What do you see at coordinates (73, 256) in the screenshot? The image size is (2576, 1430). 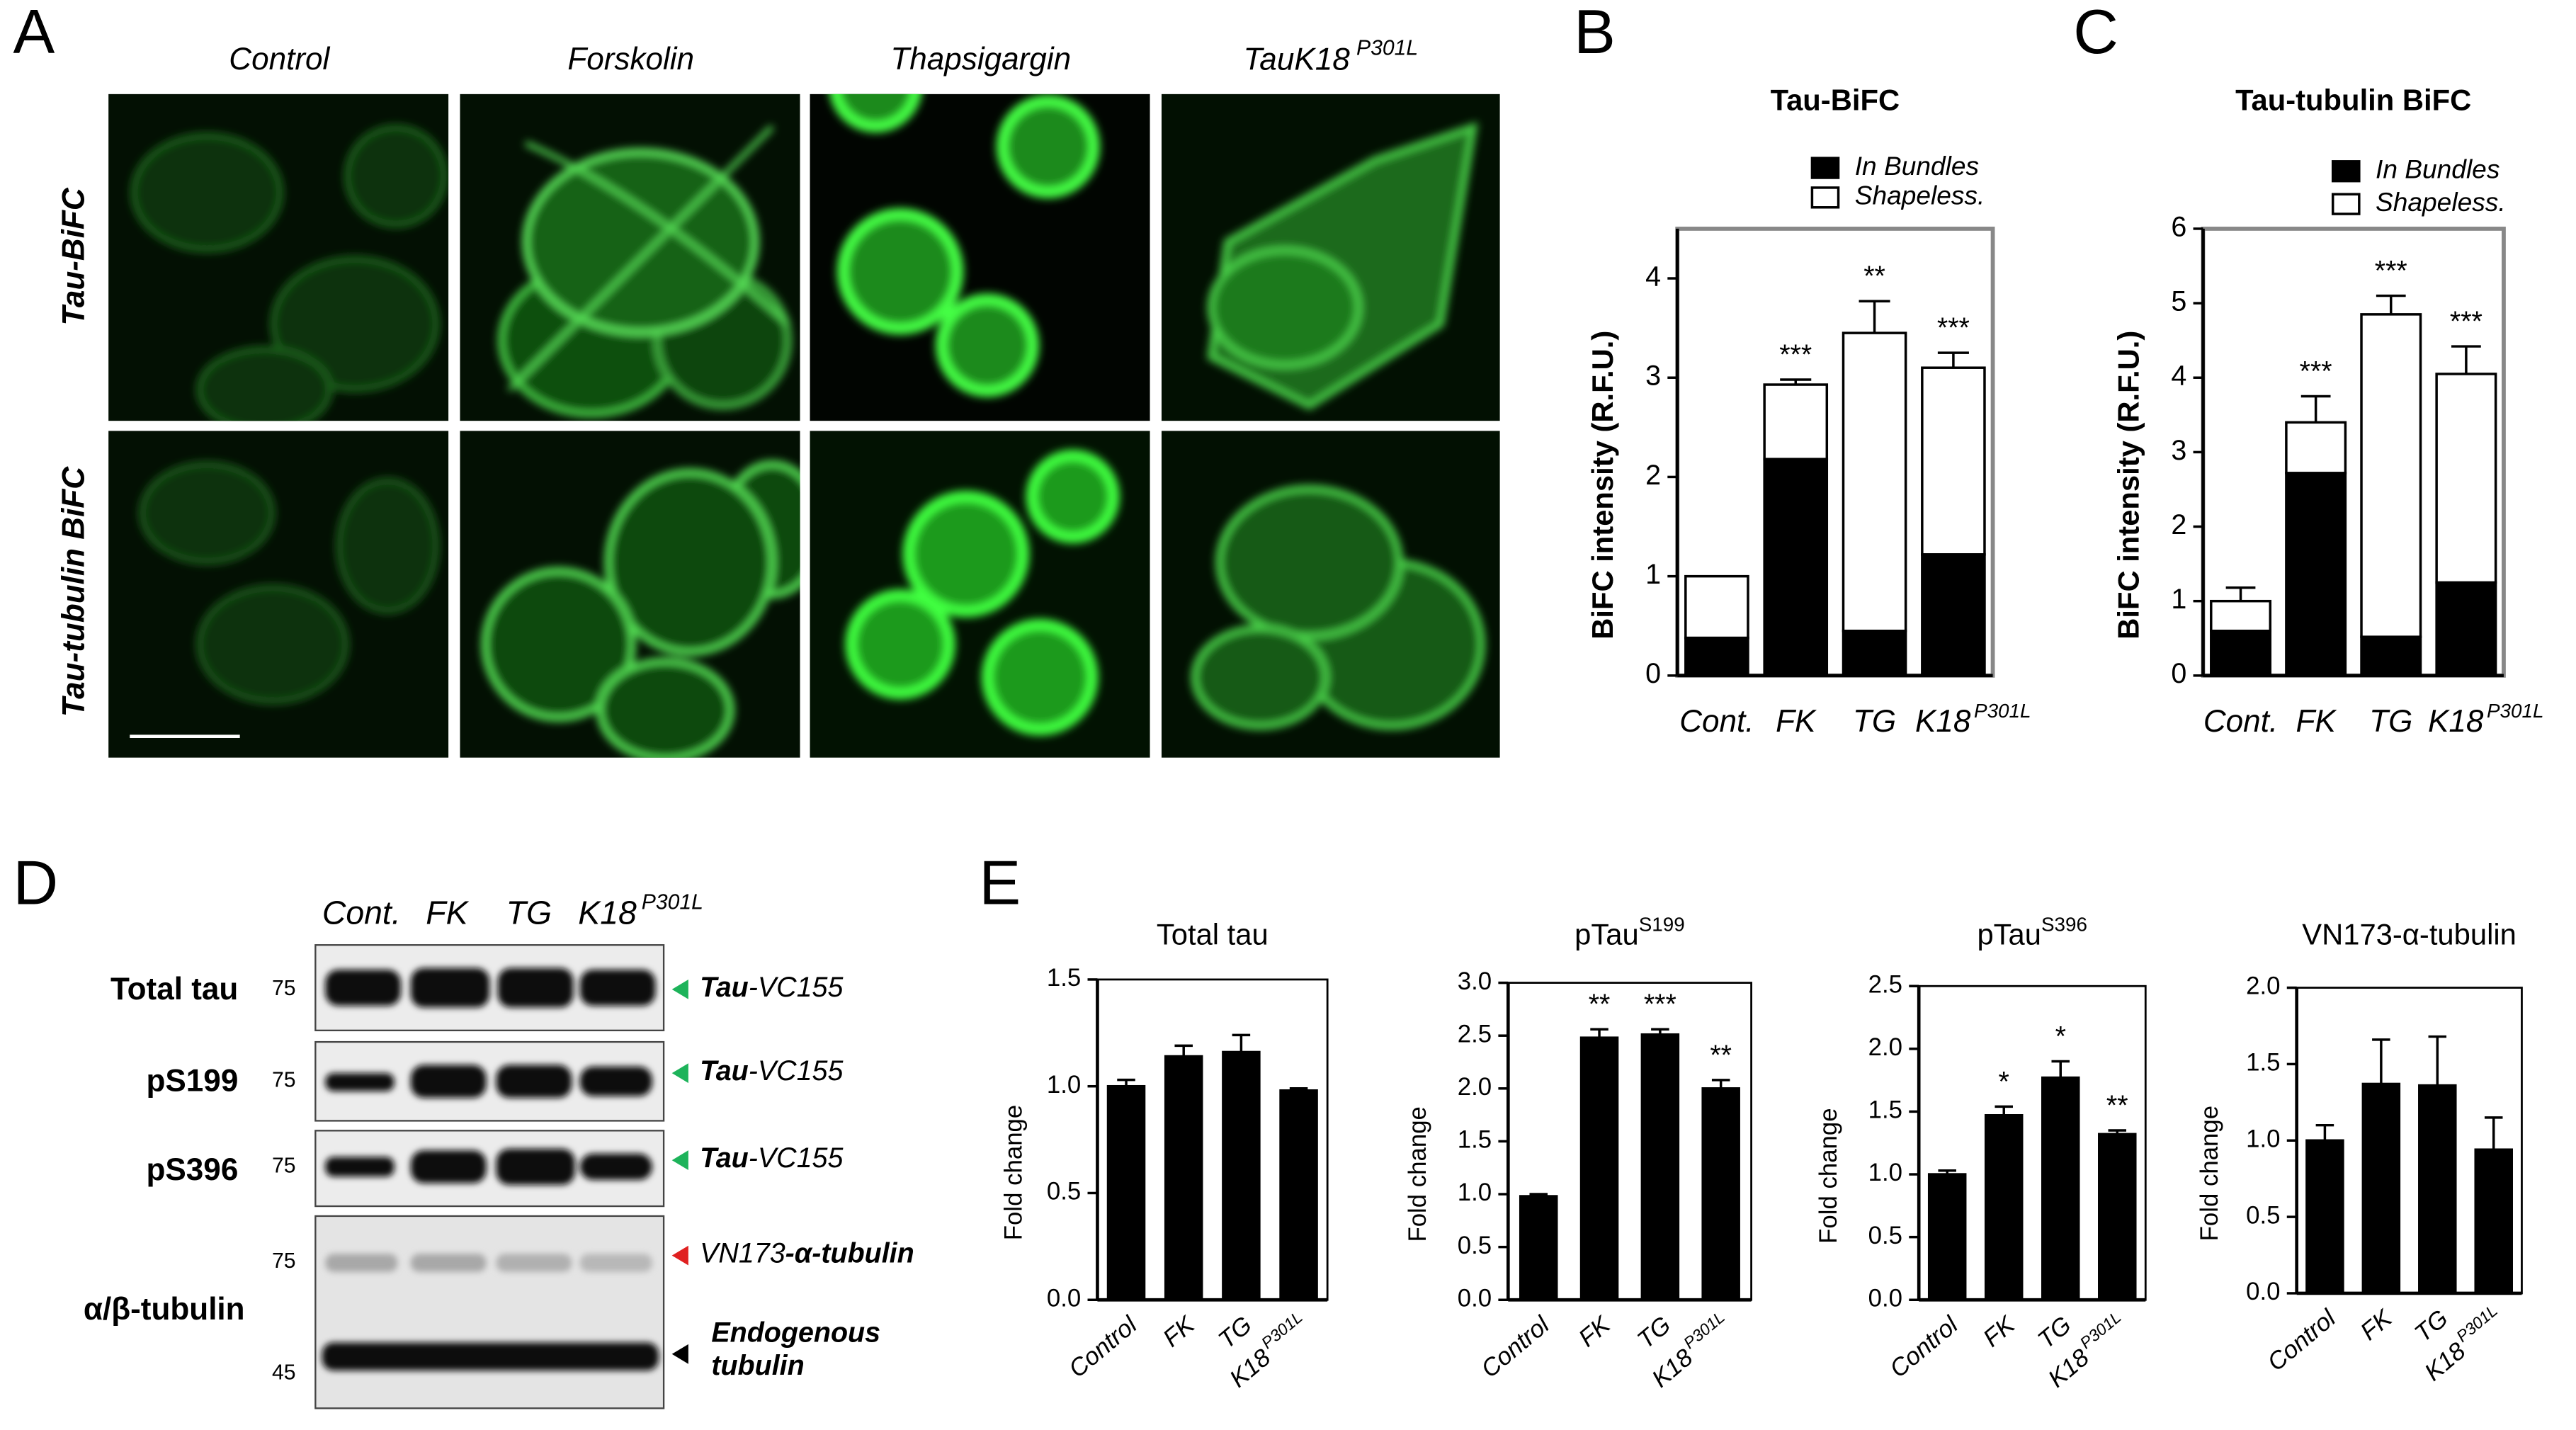 I see `row-label: Tau-BiFC` at bounding box center [73, 256].